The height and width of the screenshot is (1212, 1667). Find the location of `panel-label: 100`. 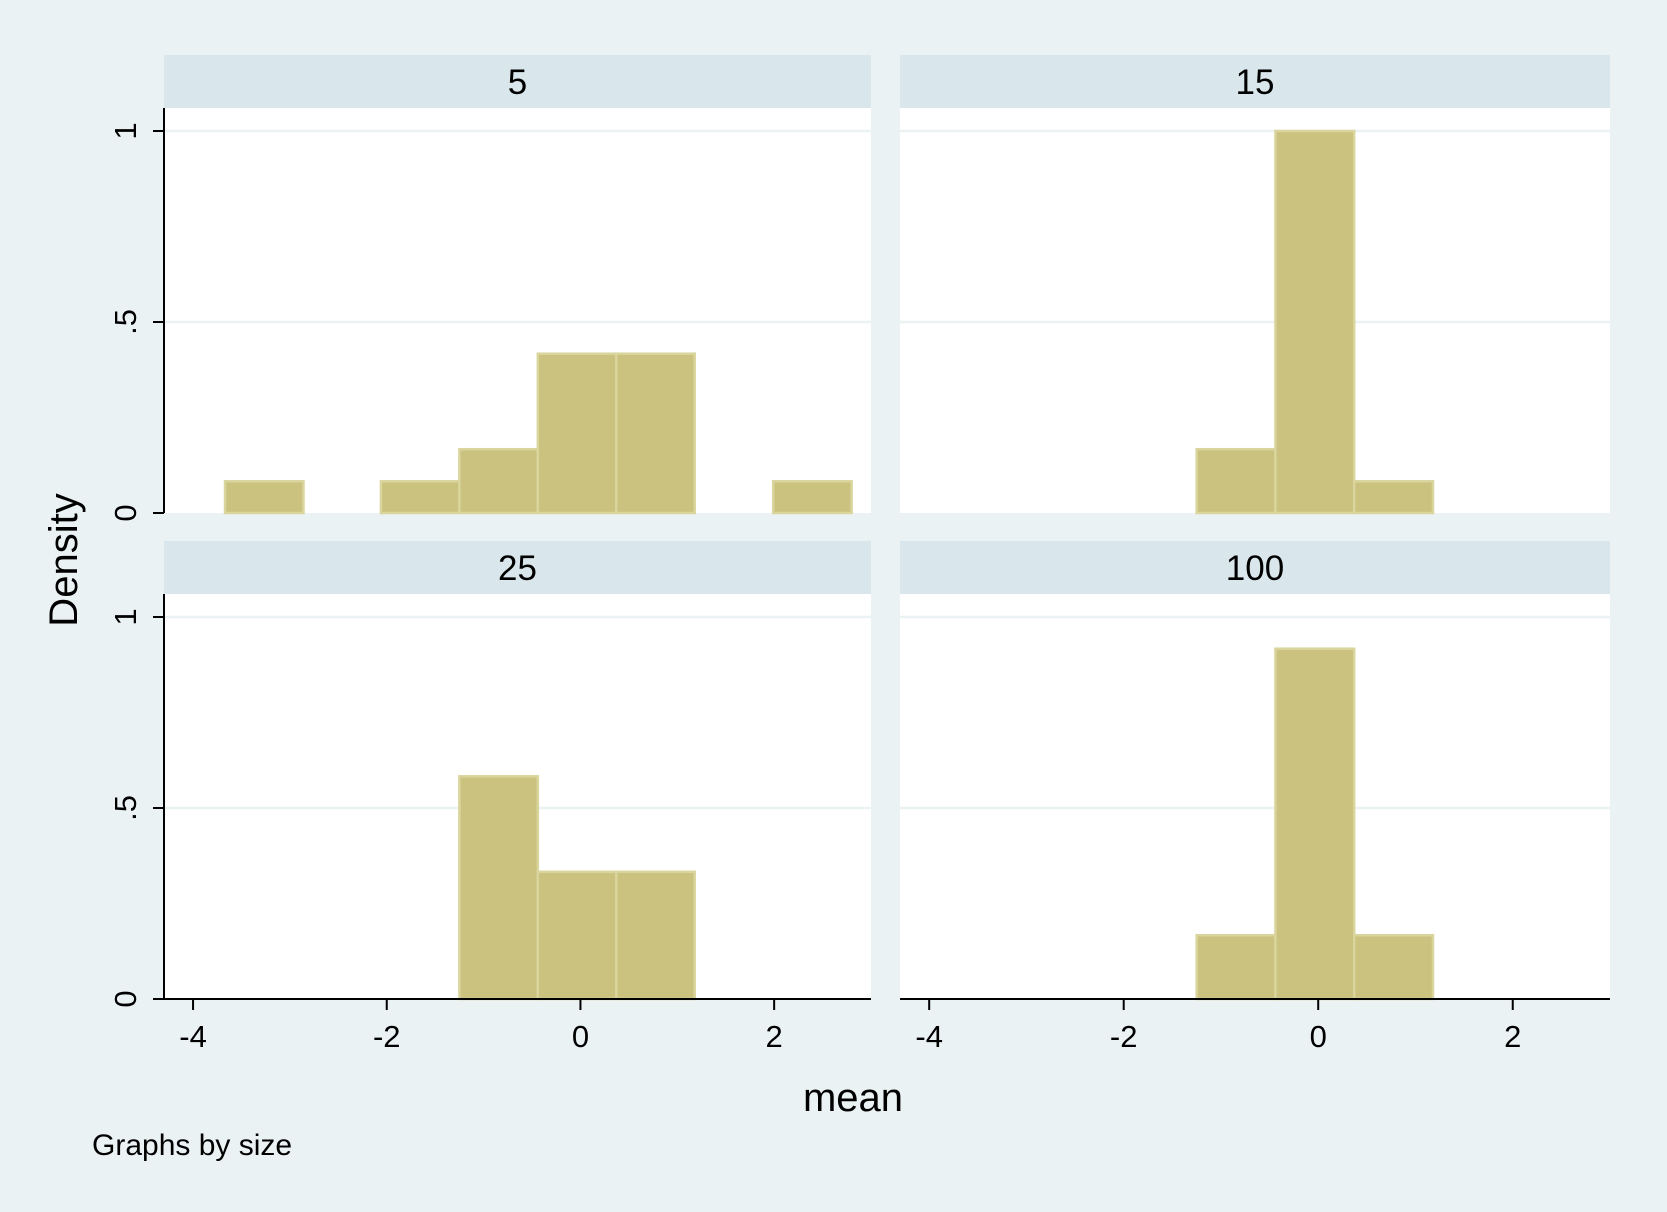

panel-label: 100 is located at coordinates (1255, 568).